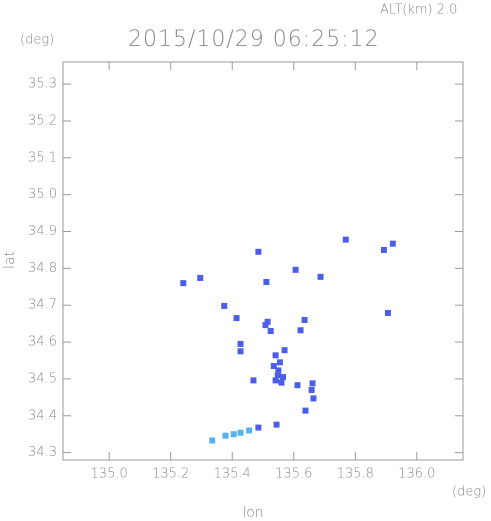 Image resolution: width=491 pixels, height=521 pixels. I want to click on y-unit: (deg), so click(37, 40).